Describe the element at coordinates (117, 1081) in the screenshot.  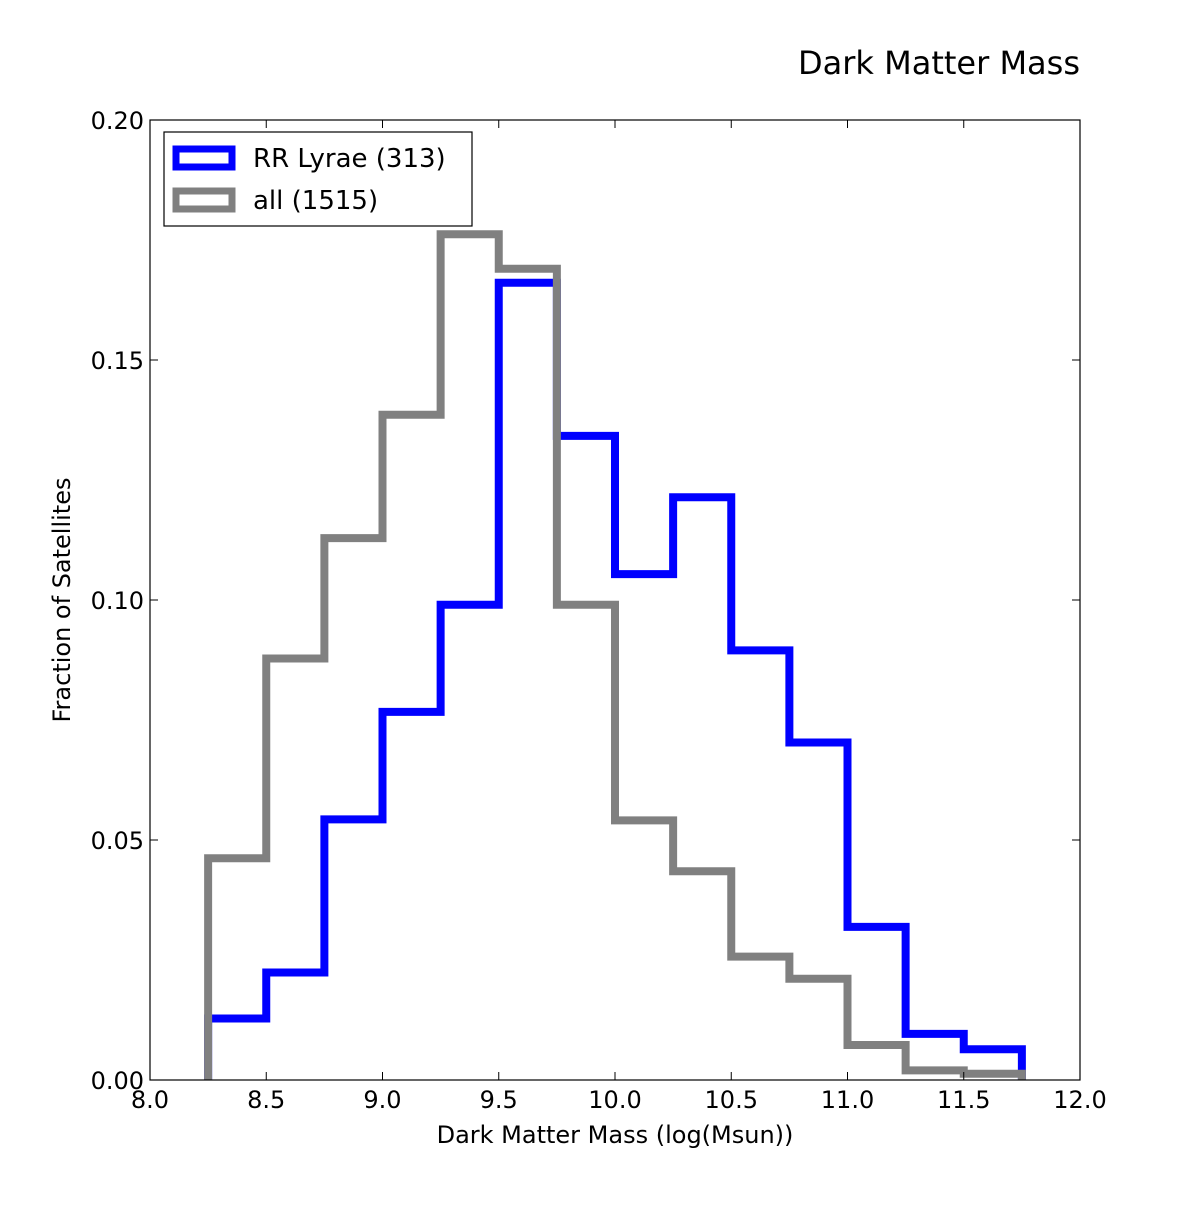
I see `y-tick-label: 0.00` at that location.